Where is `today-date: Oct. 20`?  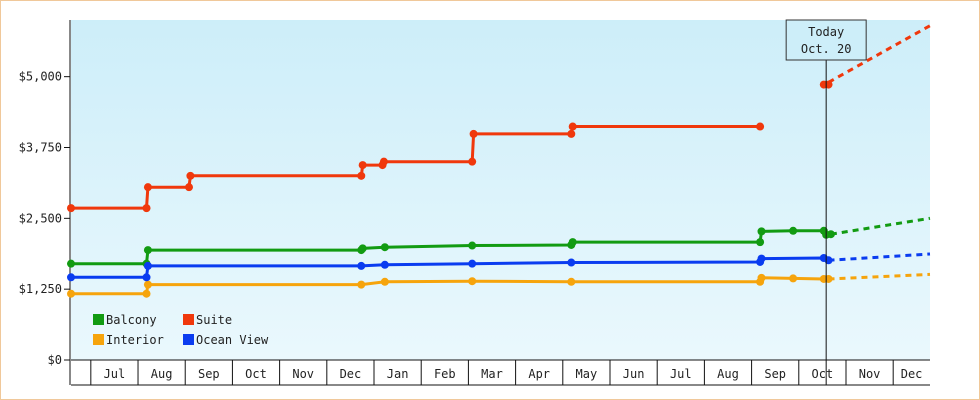
today-date: Oct. 20 is located at coordinates (826, 49).